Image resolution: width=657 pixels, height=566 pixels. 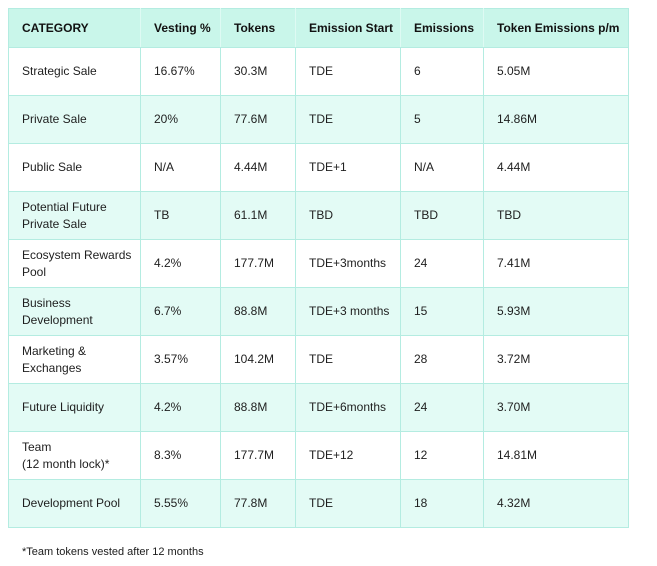 I want to click on cell-vesting-percent: 8.3%, so click(x=180, y=455).